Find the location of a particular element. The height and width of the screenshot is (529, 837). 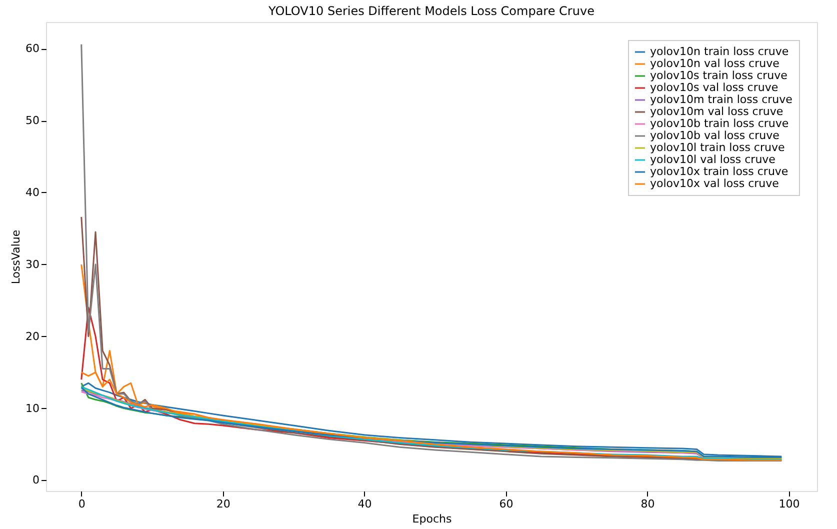

y-tick-label: 30 is located at coordinates (33, 264).